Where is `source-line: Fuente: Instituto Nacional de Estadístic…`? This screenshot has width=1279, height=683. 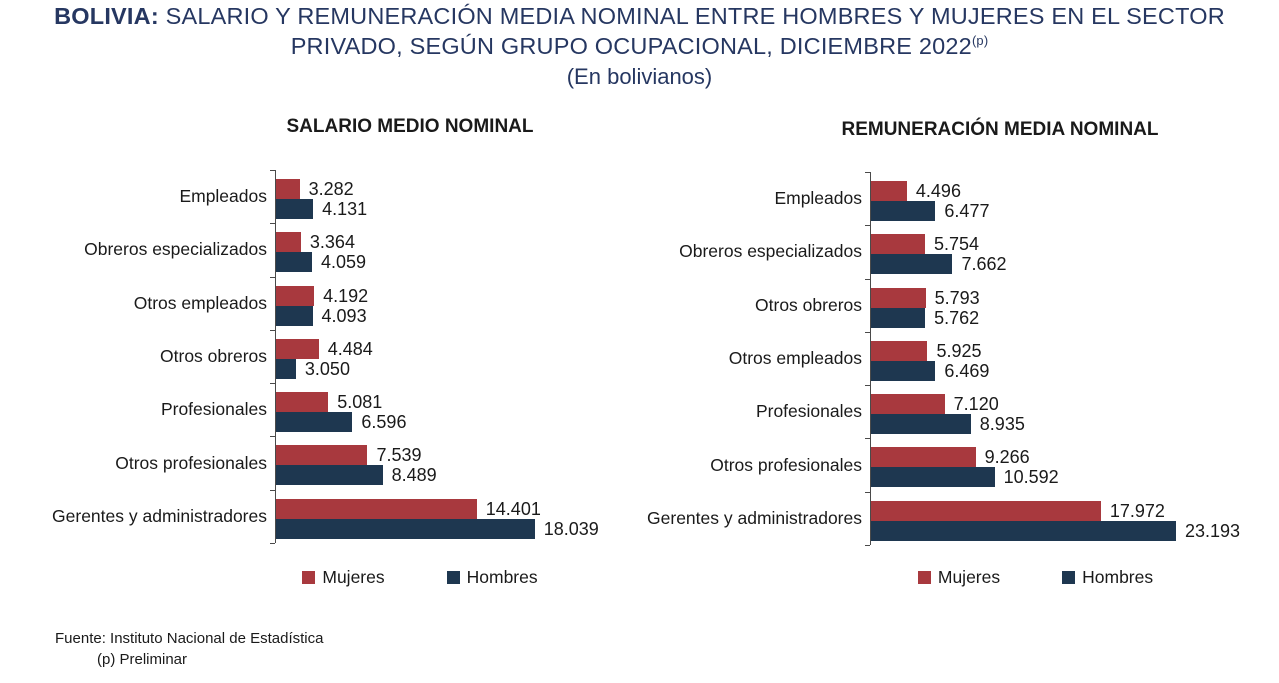 source-line: Fuente: Instituto Nacional de Estadístic… is located at coordinates (189, 638).